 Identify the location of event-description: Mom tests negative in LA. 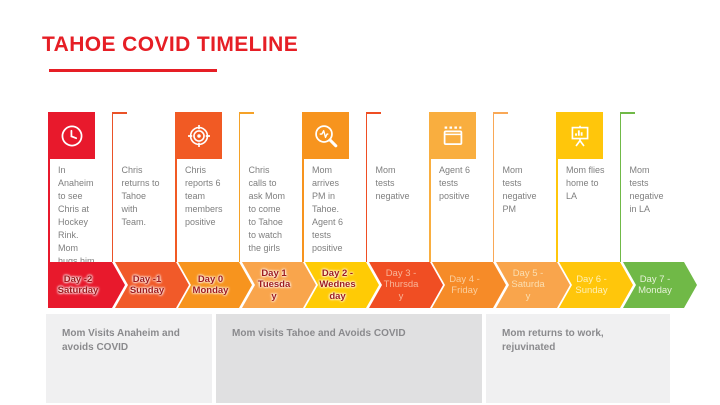
(646, 189).